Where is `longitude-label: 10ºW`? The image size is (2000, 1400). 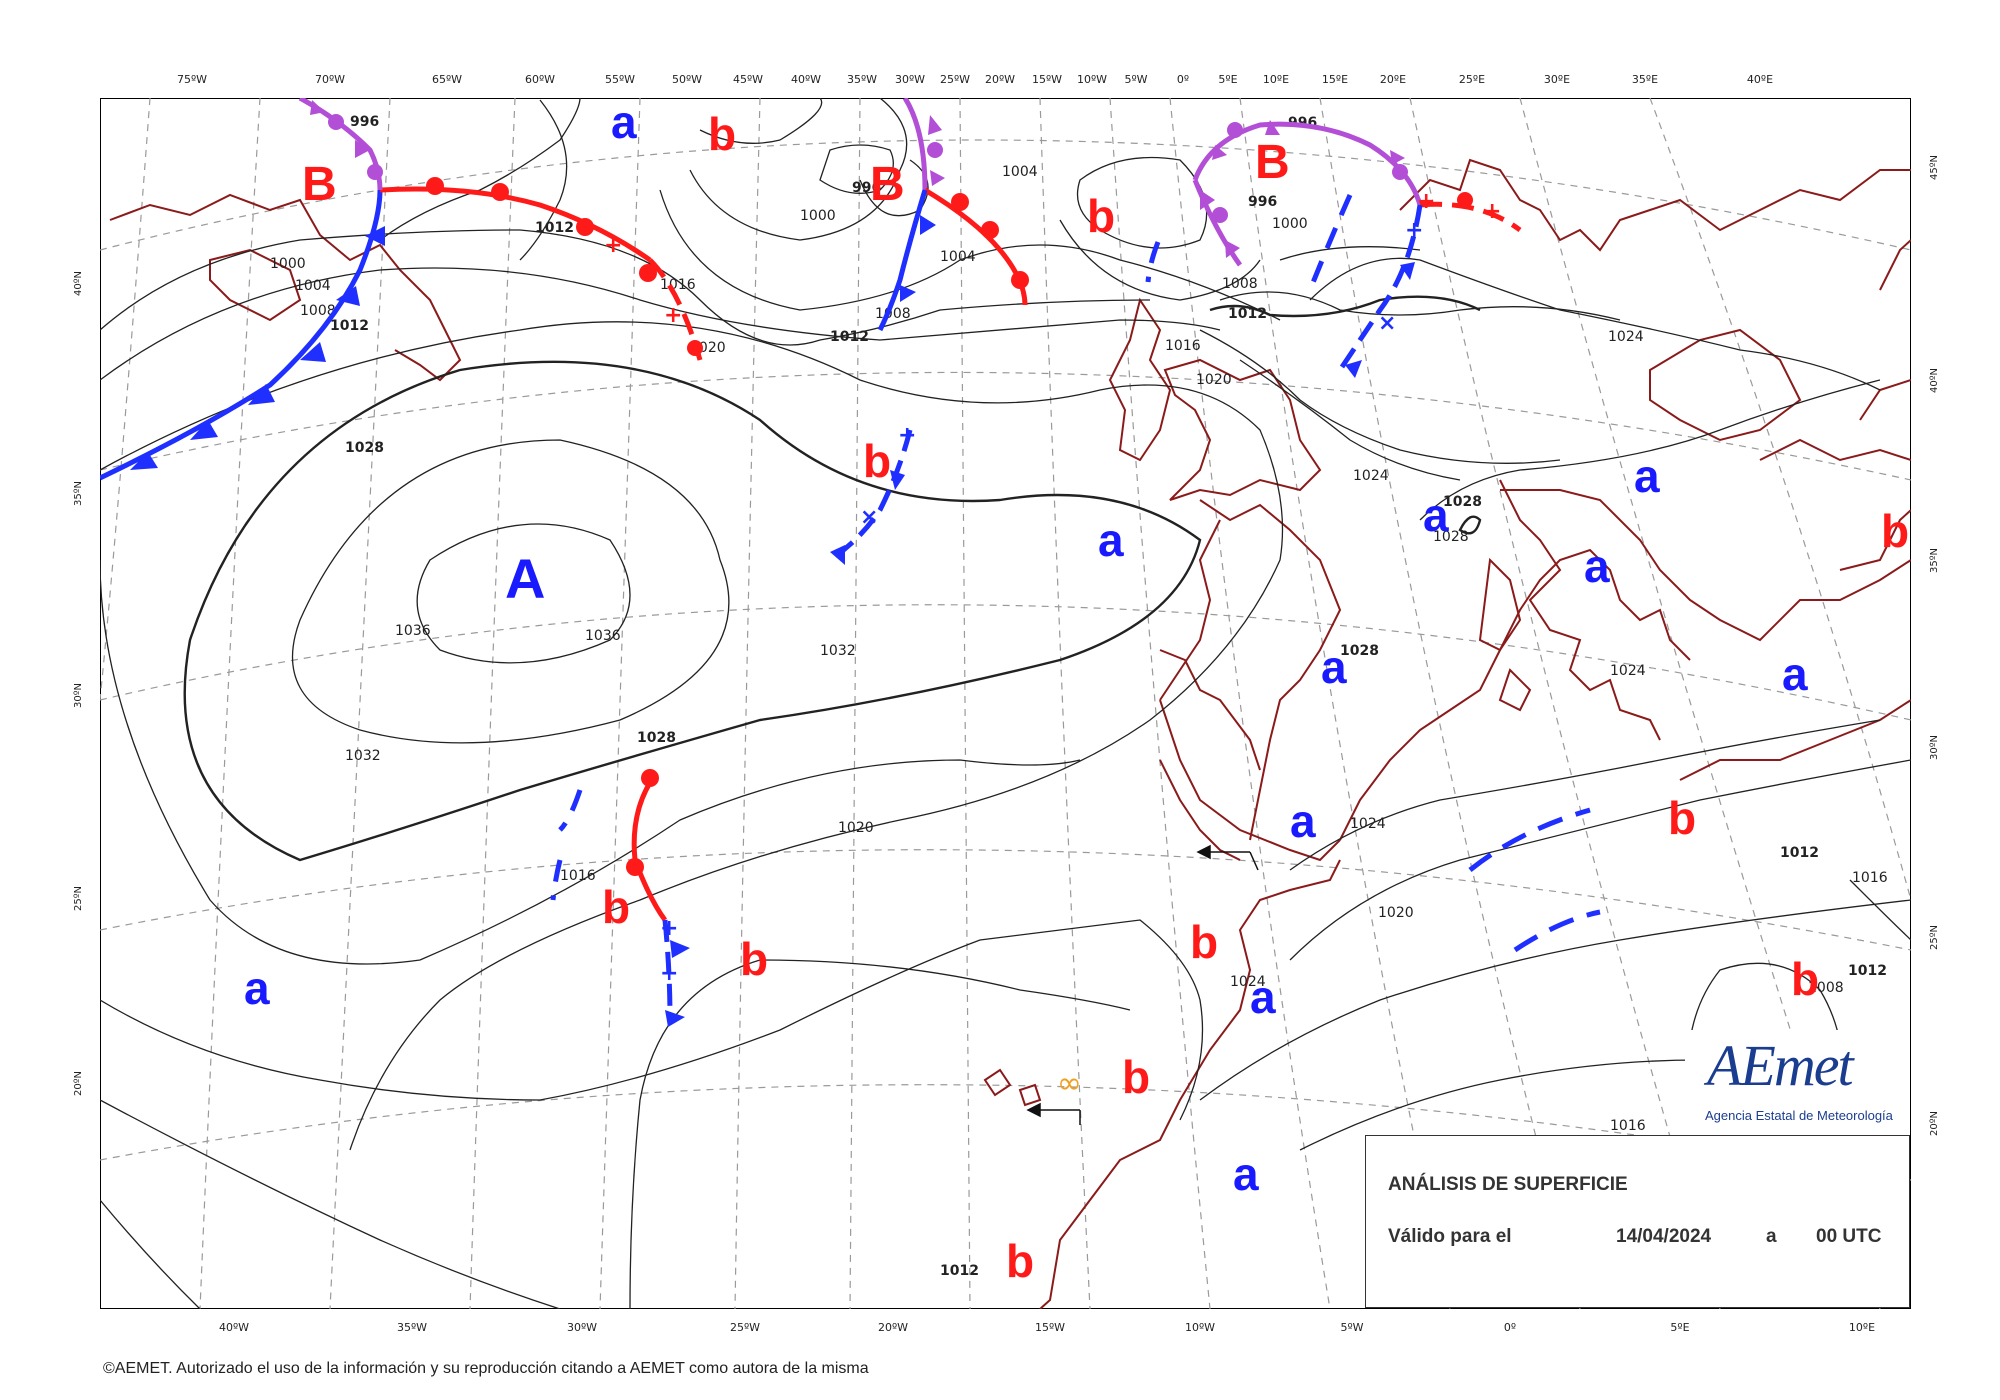
longitude-label: 10ºW is located at coordinates (1200, 1327).